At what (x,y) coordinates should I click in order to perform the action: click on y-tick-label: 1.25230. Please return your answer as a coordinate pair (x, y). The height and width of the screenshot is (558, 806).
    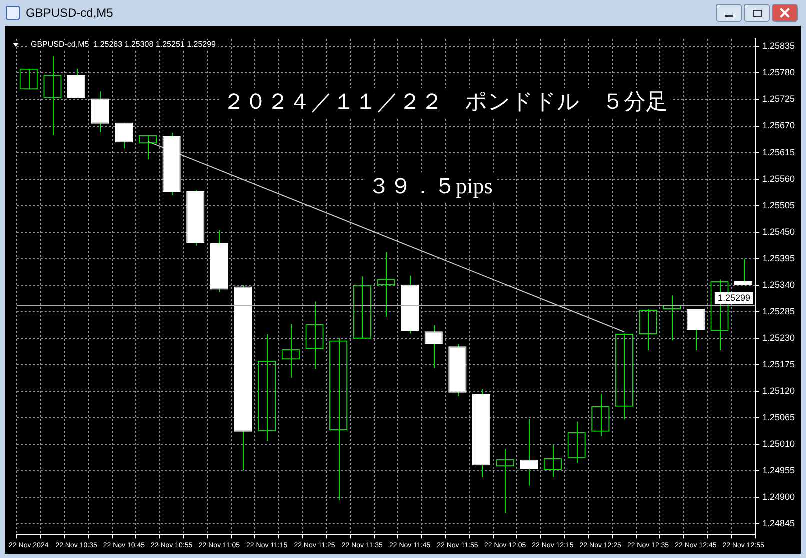
    Looking at the image, I should click on (779, 337).